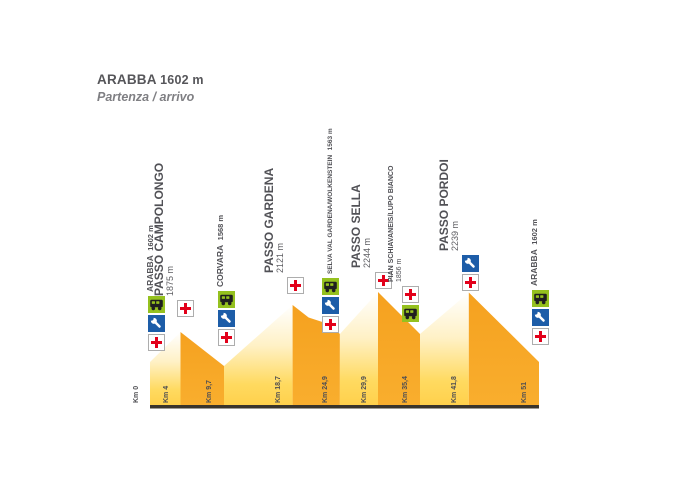  Describe the element at coordinates (220, 265) in the screenshot. I see `station-name: CORVARA` at that location.